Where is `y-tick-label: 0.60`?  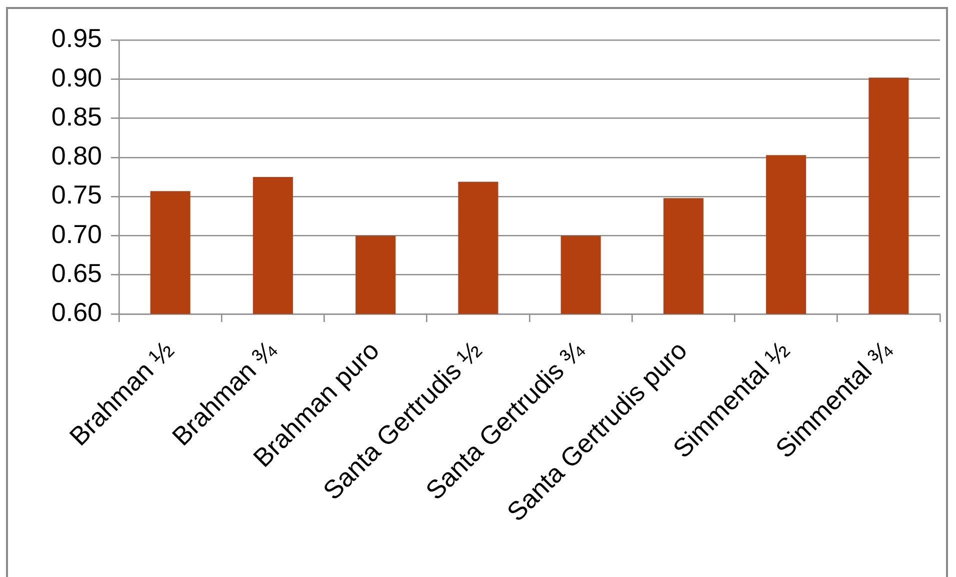 y-tick-label: 0.60 is located at coordinates (76, 312).